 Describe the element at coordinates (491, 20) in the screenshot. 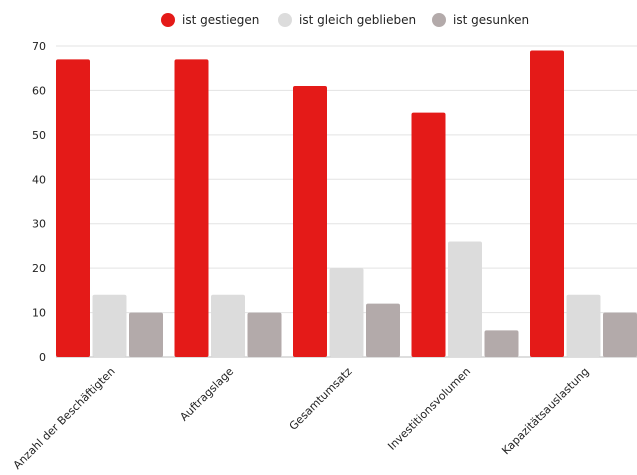

I see `legend-label: ist gesunken` at that location.